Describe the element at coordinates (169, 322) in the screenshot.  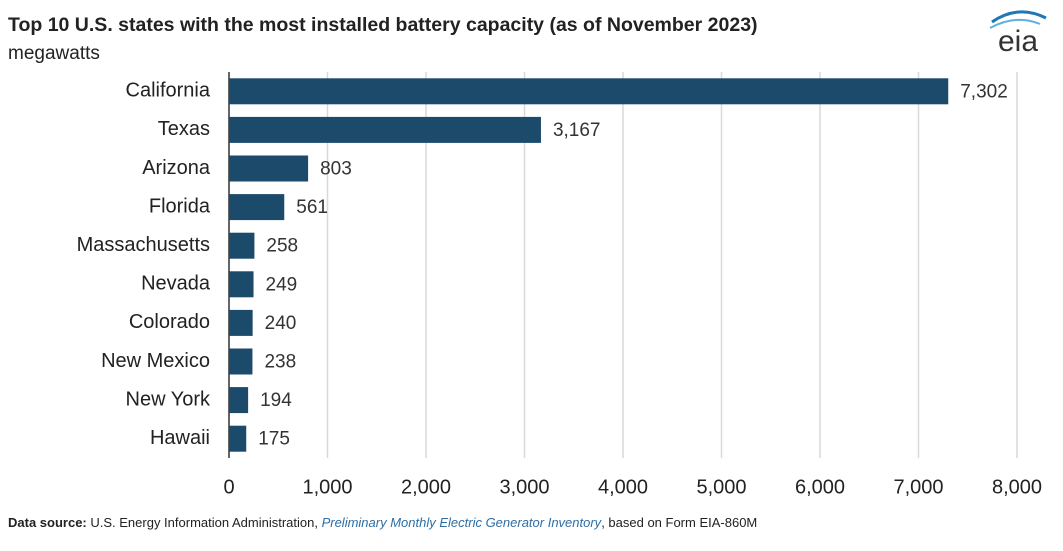
I see `y-tick-label: Colorado` at that location.